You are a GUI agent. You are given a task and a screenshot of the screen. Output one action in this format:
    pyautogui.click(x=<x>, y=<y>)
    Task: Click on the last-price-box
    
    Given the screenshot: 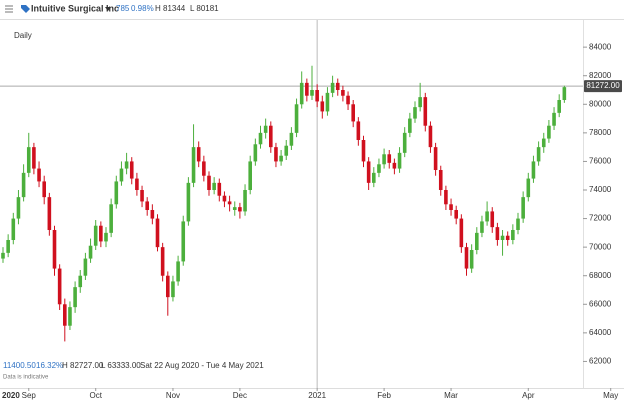 What is the action you would take?
    pyautogui.click(x=603, y=86)
    